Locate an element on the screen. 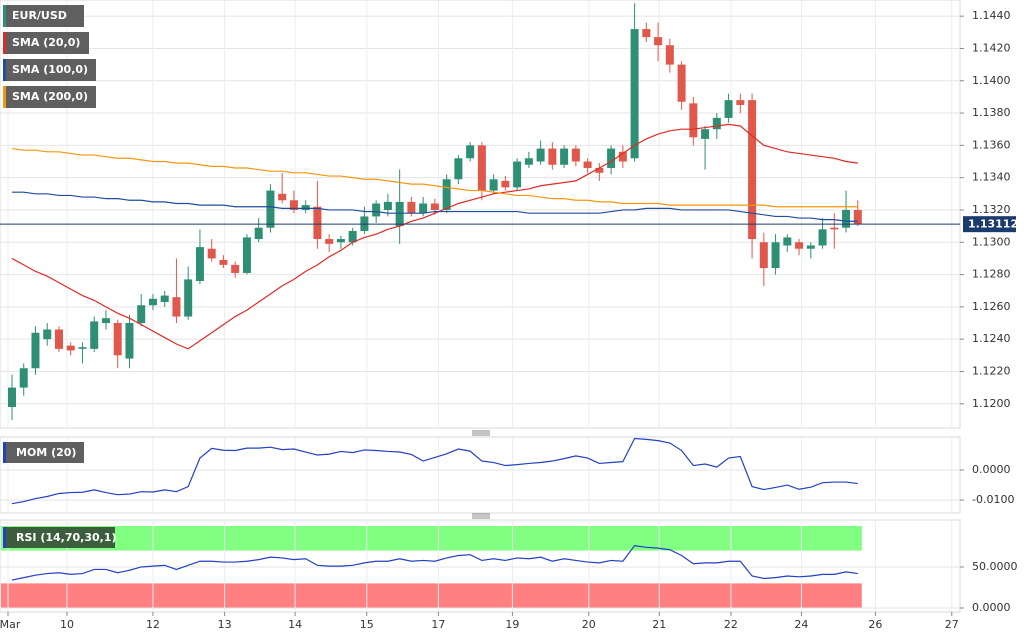 This screenshot has height=637, width=1033. legend-label: SMA (100,0) is located at coordinates (50, 69).